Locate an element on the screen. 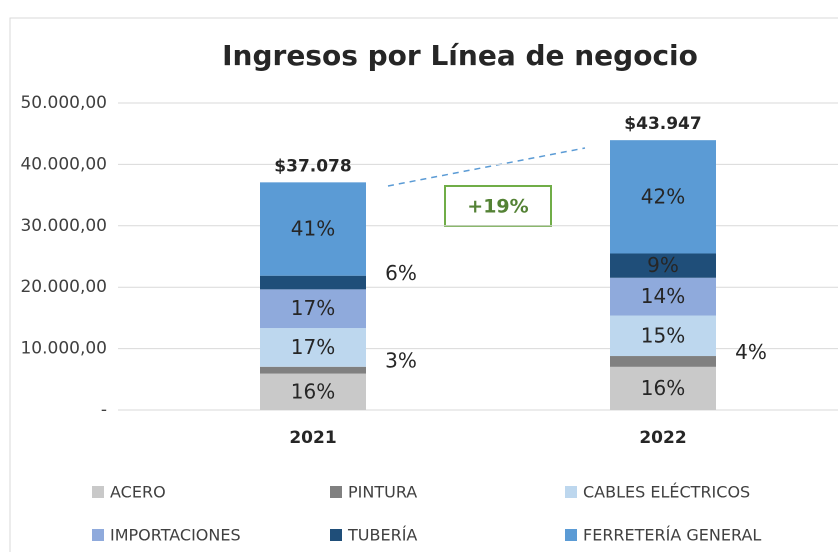 The width and height of the screenshot is (838, 552). legend-label: PINTURA is located at coordinates (382, 492).